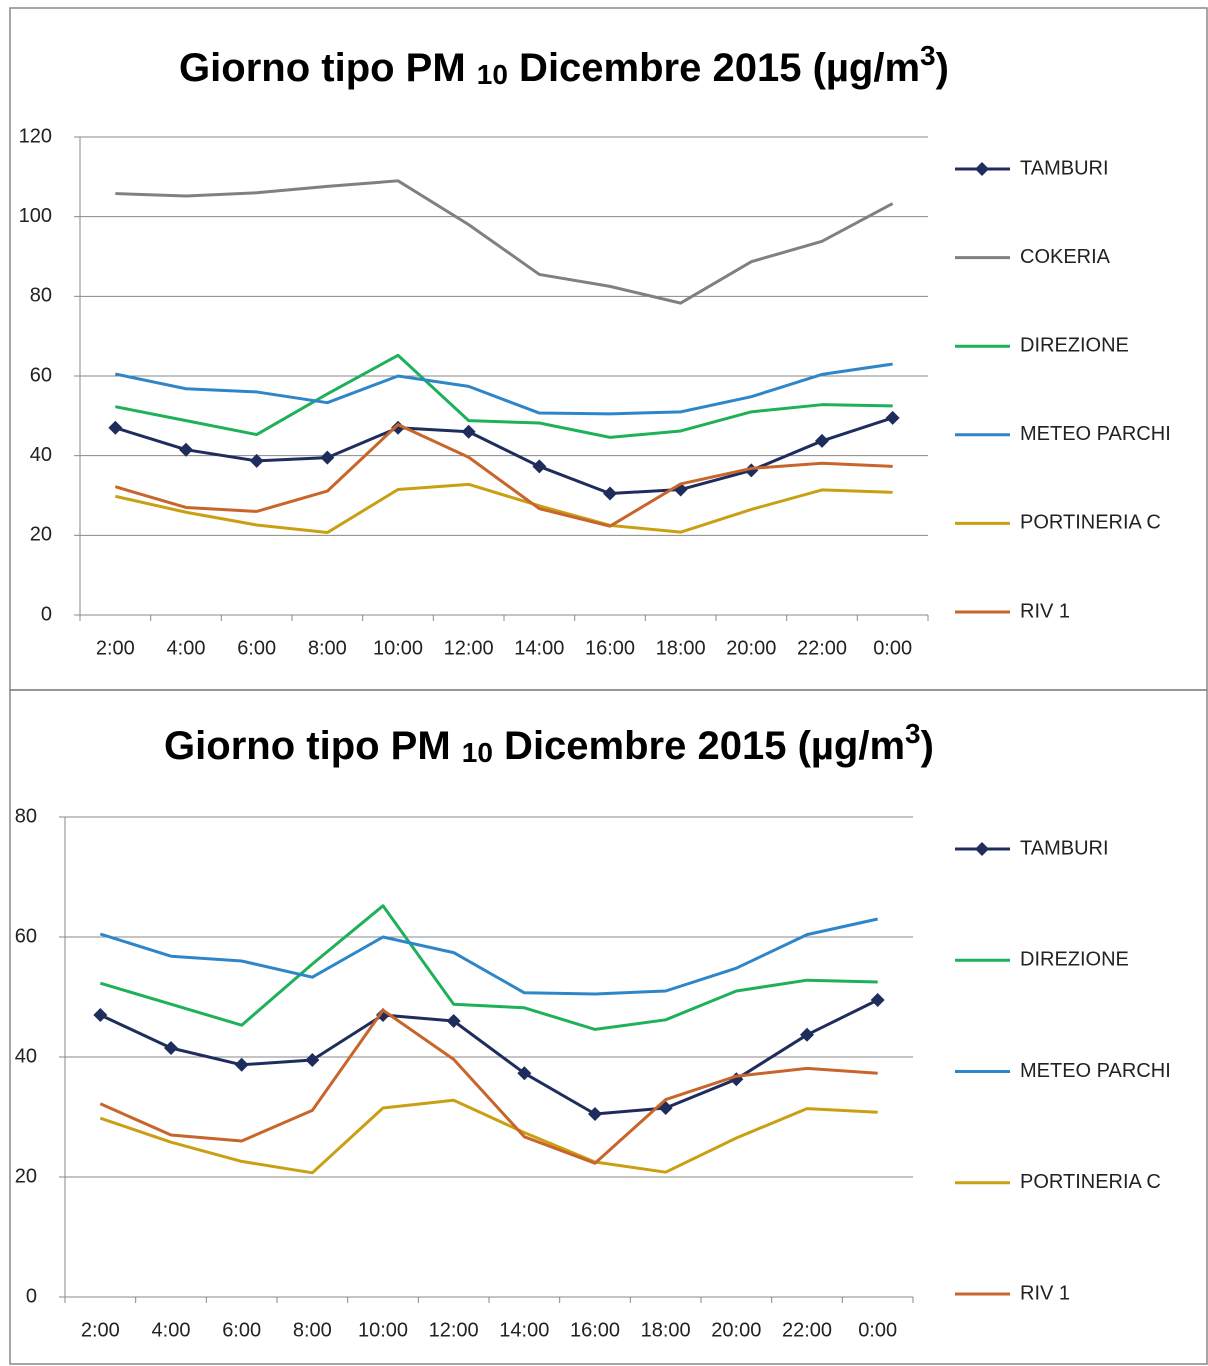 This screenshot has width=1208, height=1366. Describe the element at coordinates (35, 216) in the screenshot. I see `y-tick-label: 100` at that location.